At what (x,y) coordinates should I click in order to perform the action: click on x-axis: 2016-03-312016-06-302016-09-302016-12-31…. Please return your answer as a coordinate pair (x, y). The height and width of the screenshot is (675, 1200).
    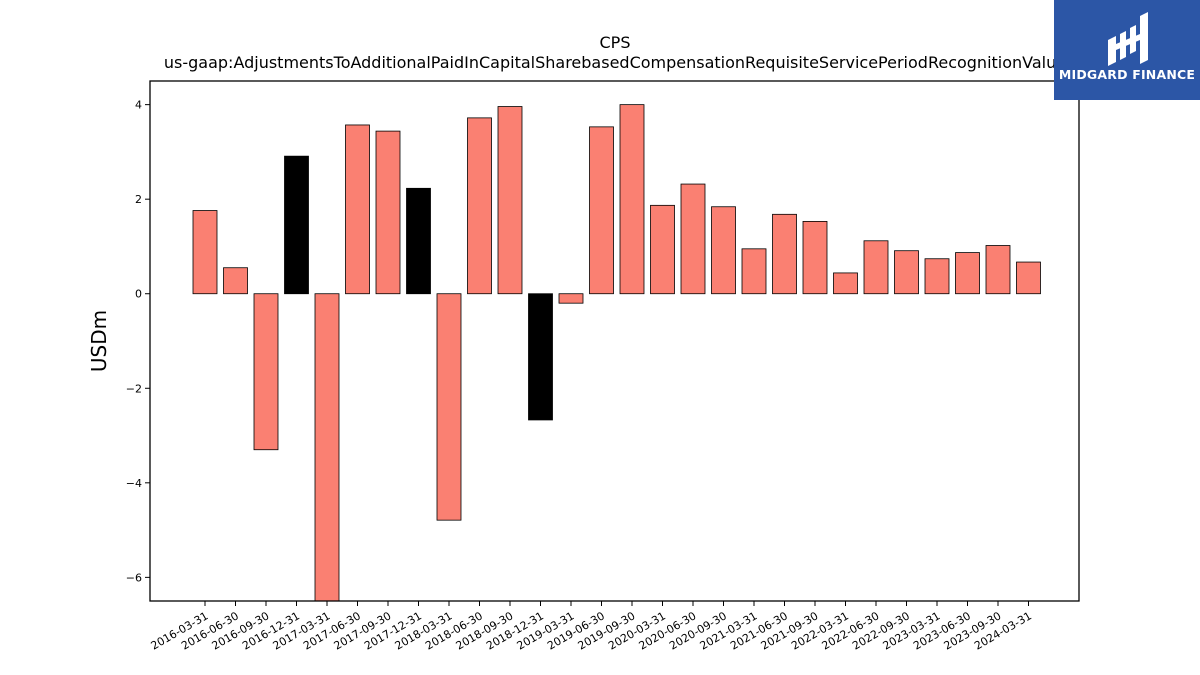
    Looking at the image, I should click on (591, 627).